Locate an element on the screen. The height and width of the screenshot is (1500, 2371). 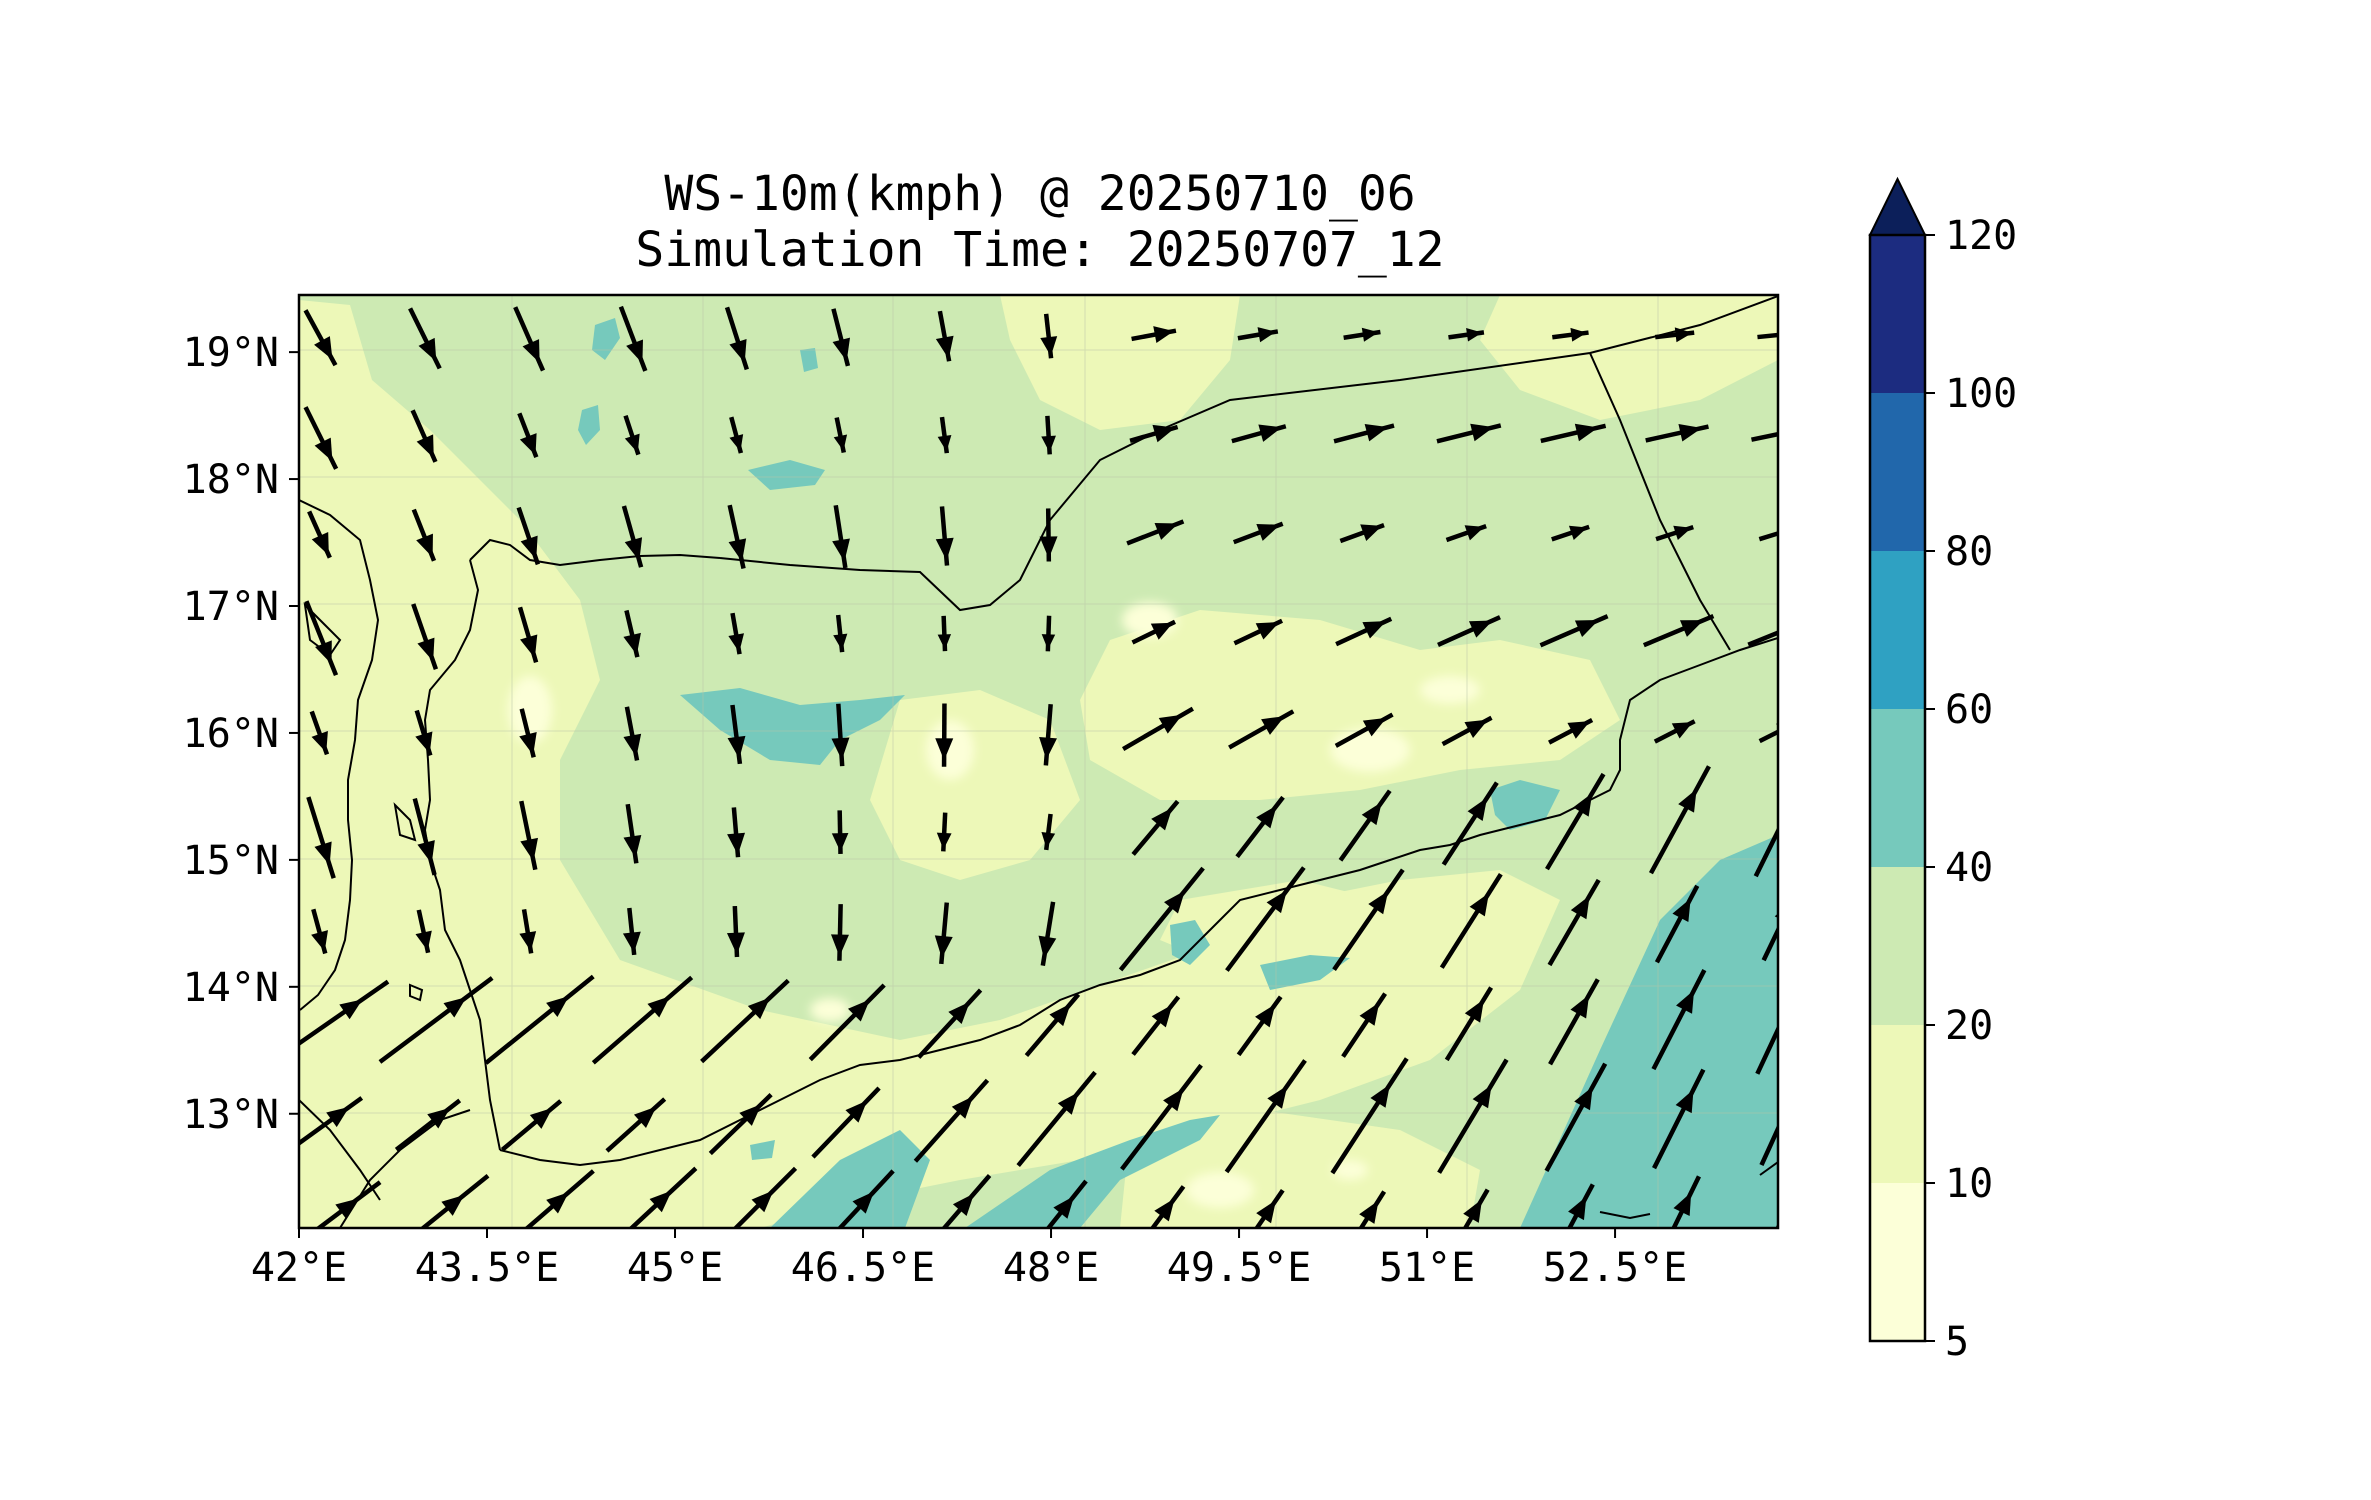
colorbar-tick-label: 60 is located at coordinates (1969, 710).